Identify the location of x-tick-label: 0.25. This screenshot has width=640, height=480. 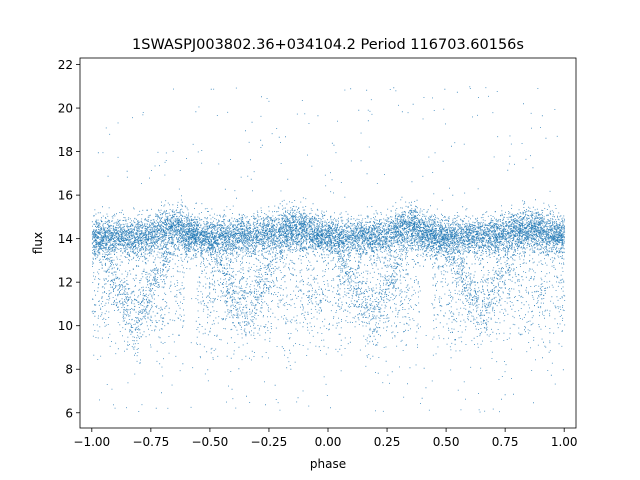
(387, 442).